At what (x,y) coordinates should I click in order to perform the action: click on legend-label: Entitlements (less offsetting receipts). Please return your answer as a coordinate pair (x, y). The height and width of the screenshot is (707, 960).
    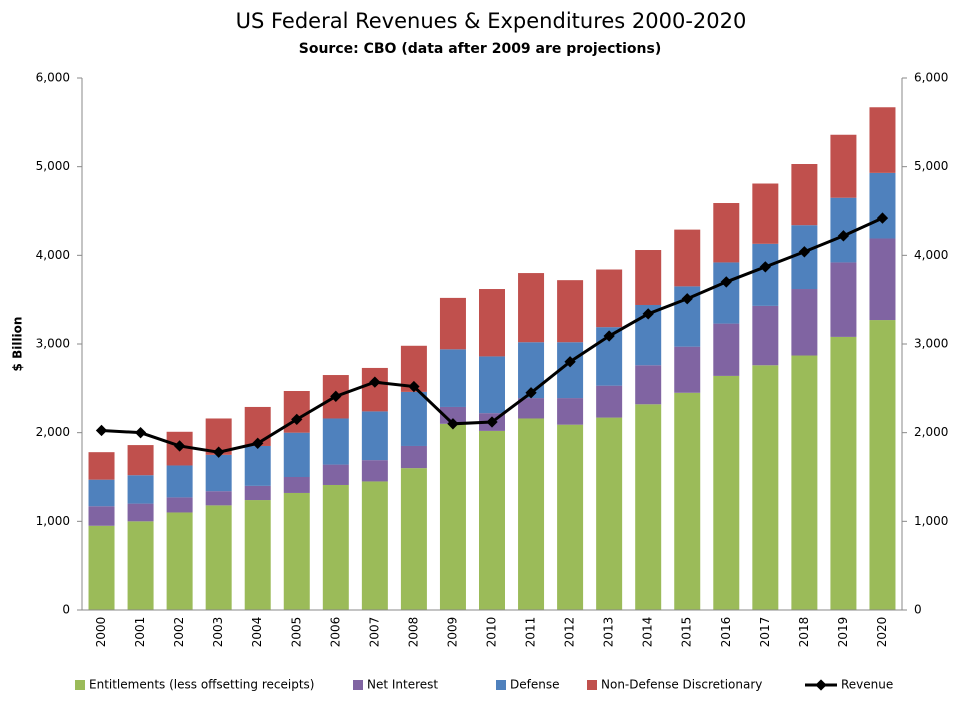
    Looking at the image, I should click on (201, 685).